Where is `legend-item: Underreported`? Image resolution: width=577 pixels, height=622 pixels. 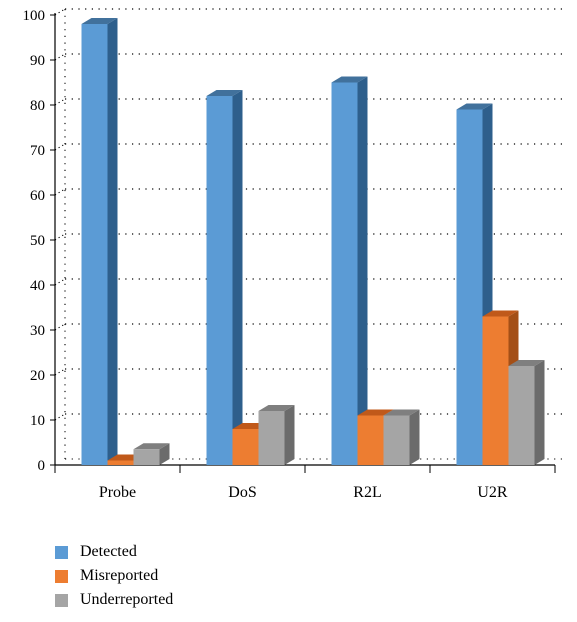
legend-item: Underreported is located at coordinates (114, 600).